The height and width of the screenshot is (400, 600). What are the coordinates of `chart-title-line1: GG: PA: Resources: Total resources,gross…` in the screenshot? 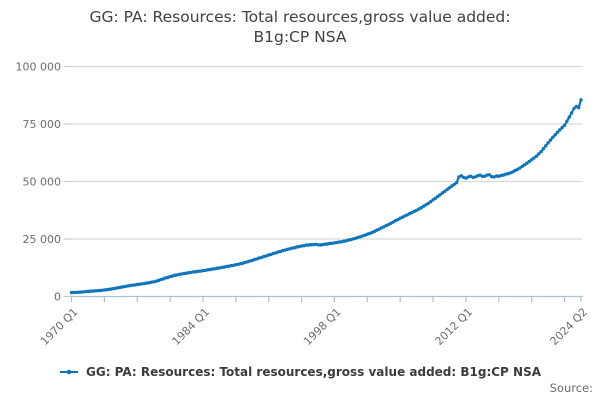 It's located at (300, 17).